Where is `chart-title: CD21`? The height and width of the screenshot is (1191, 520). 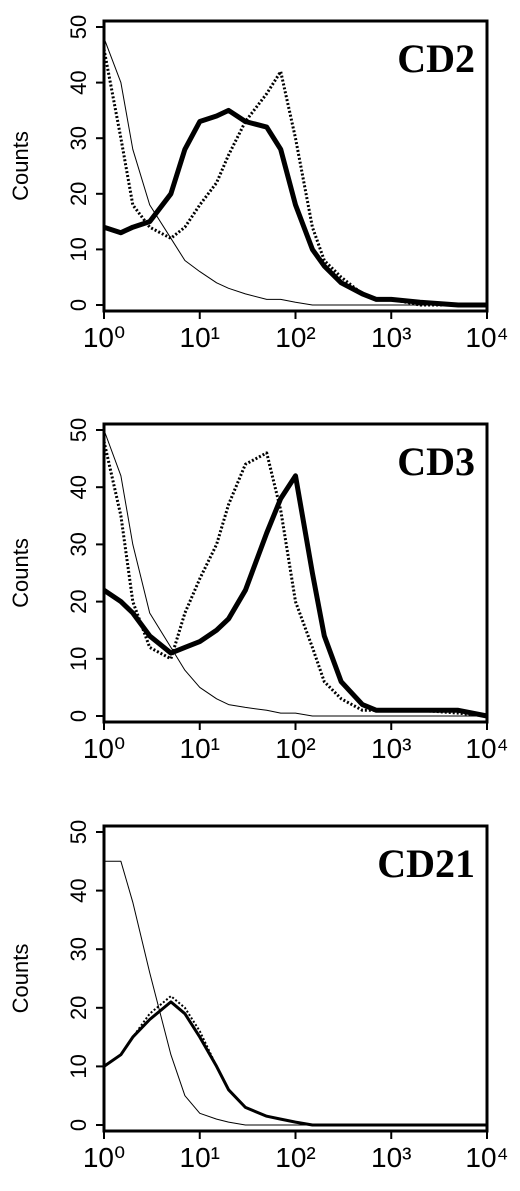
chart-title: CD21 is located at coordinates (426, 863).